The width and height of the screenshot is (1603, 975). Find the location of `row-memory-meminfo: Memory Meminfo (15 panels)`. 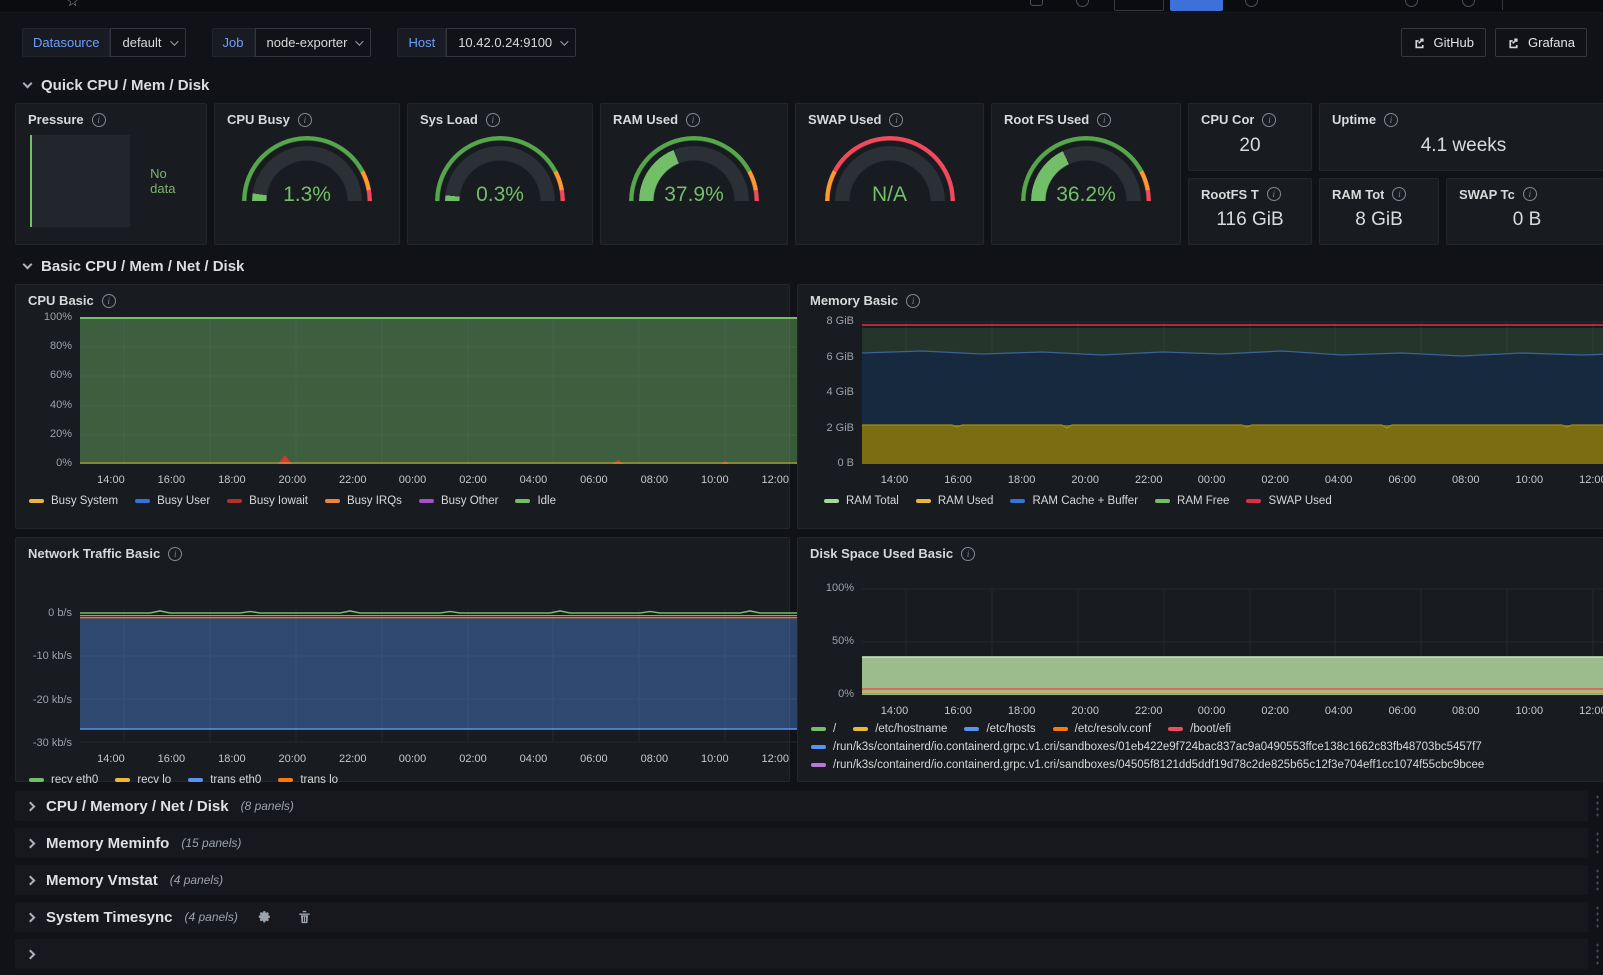

row-memory-meminfo: Memory Meminfo (15 panels) is located at coordinates (807, 843).